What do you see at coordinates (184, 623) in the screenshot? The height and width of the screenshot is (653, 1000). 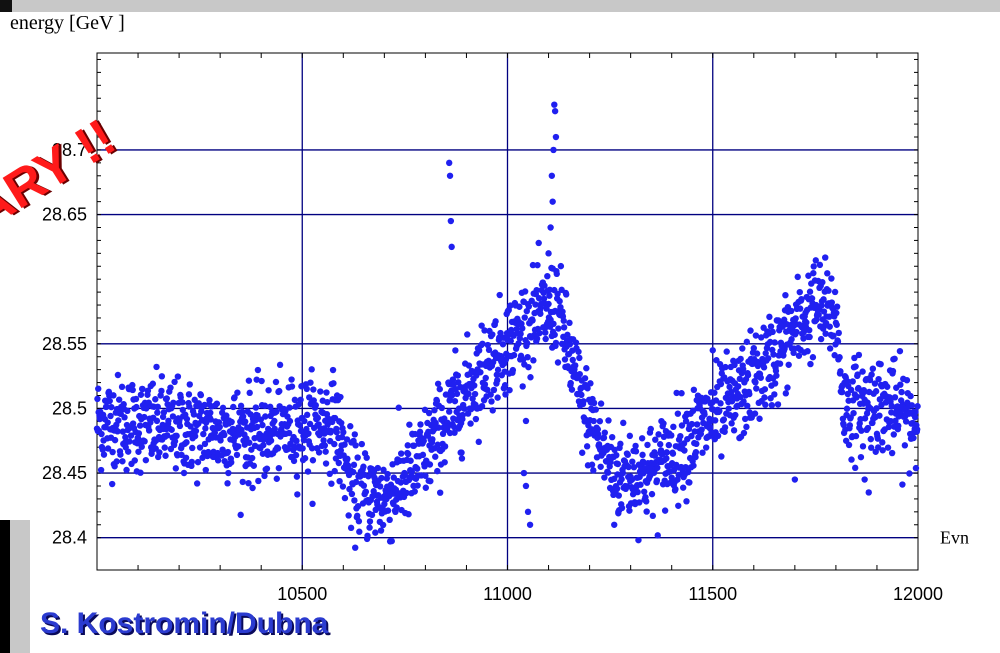 I see `author-credit: S. Kostromin/Dubna` at bounding box center [184, 623].